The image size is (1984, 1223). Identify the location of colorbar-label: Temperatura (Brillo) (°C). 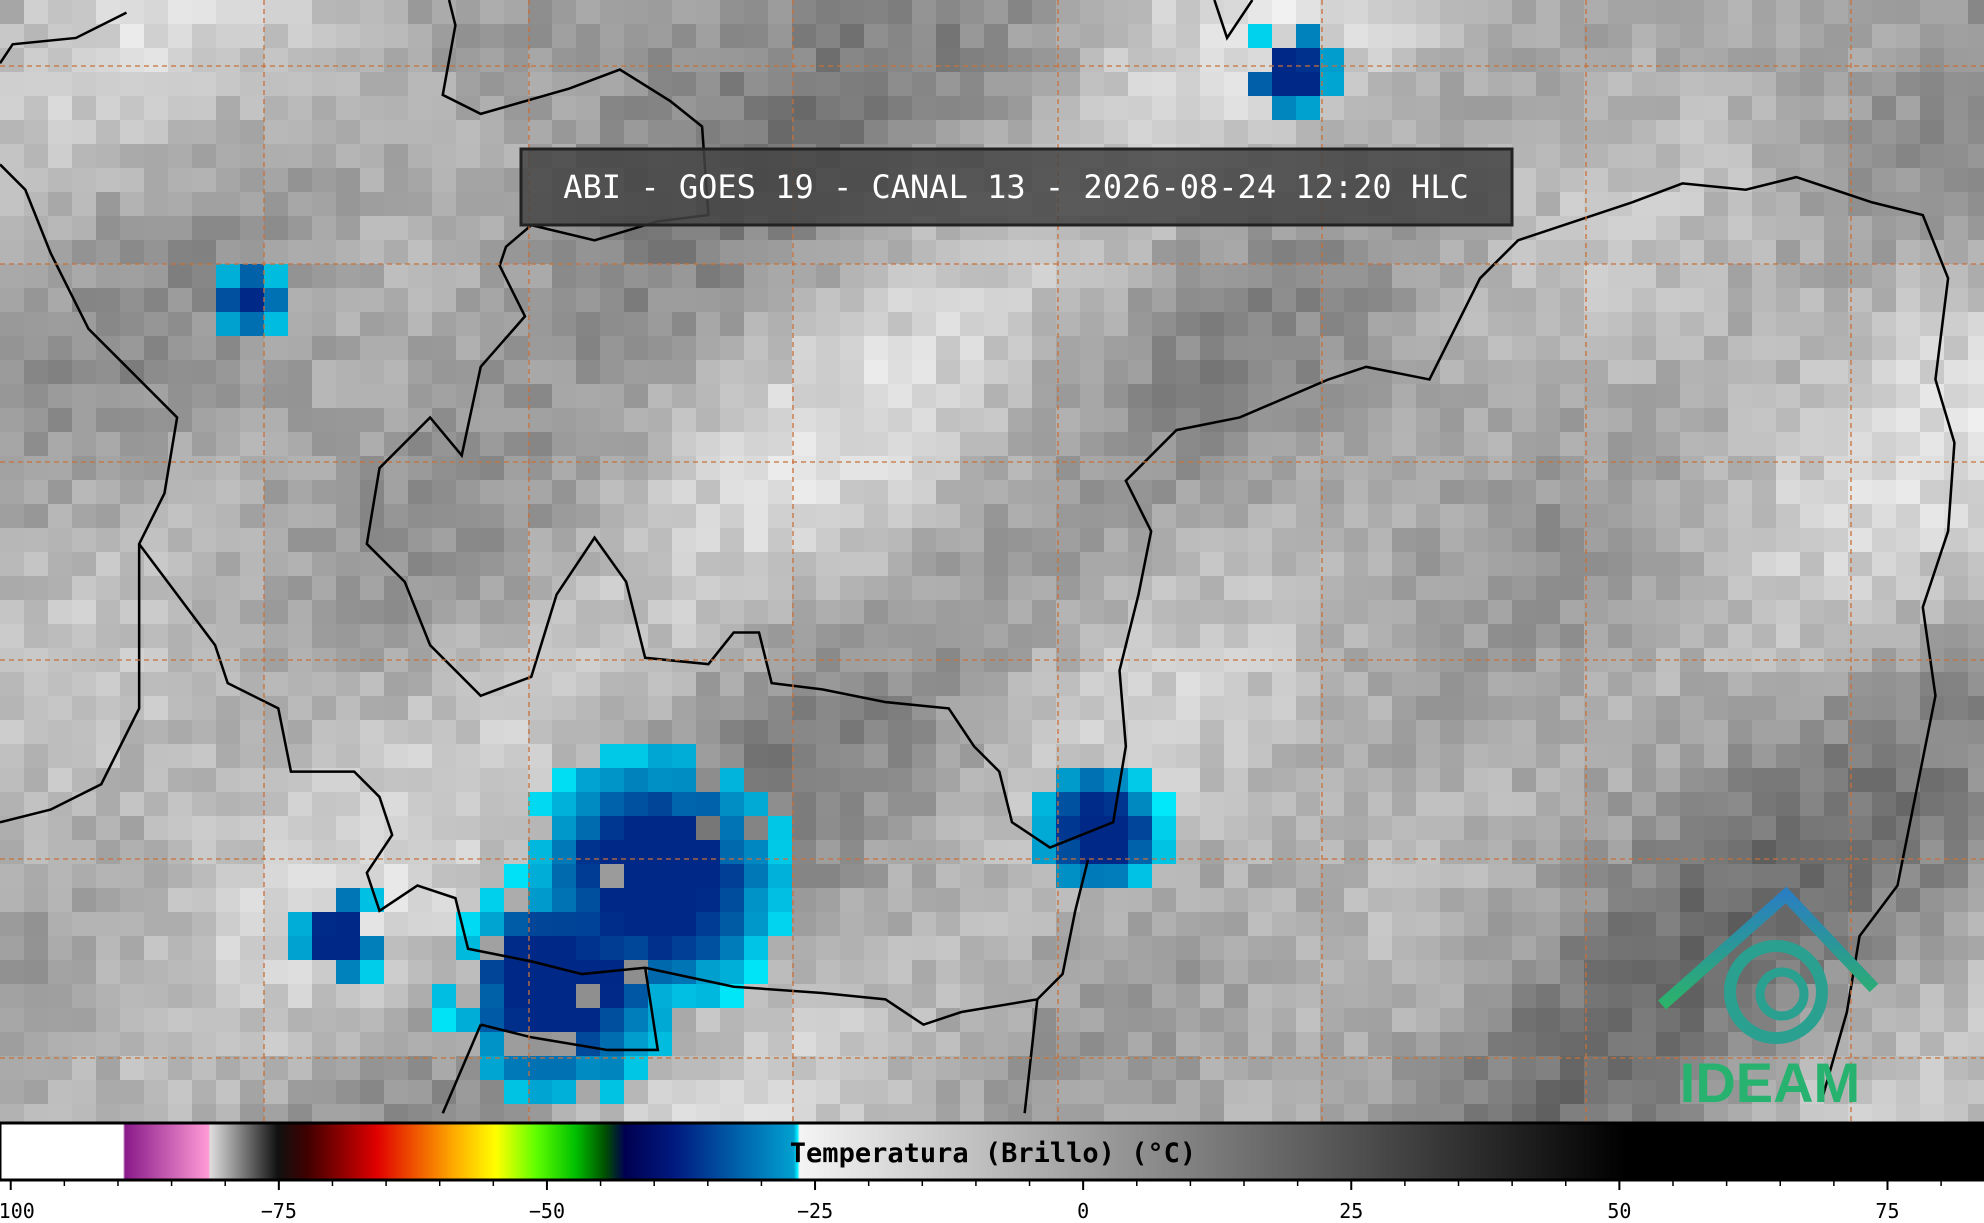
(993, 1153).